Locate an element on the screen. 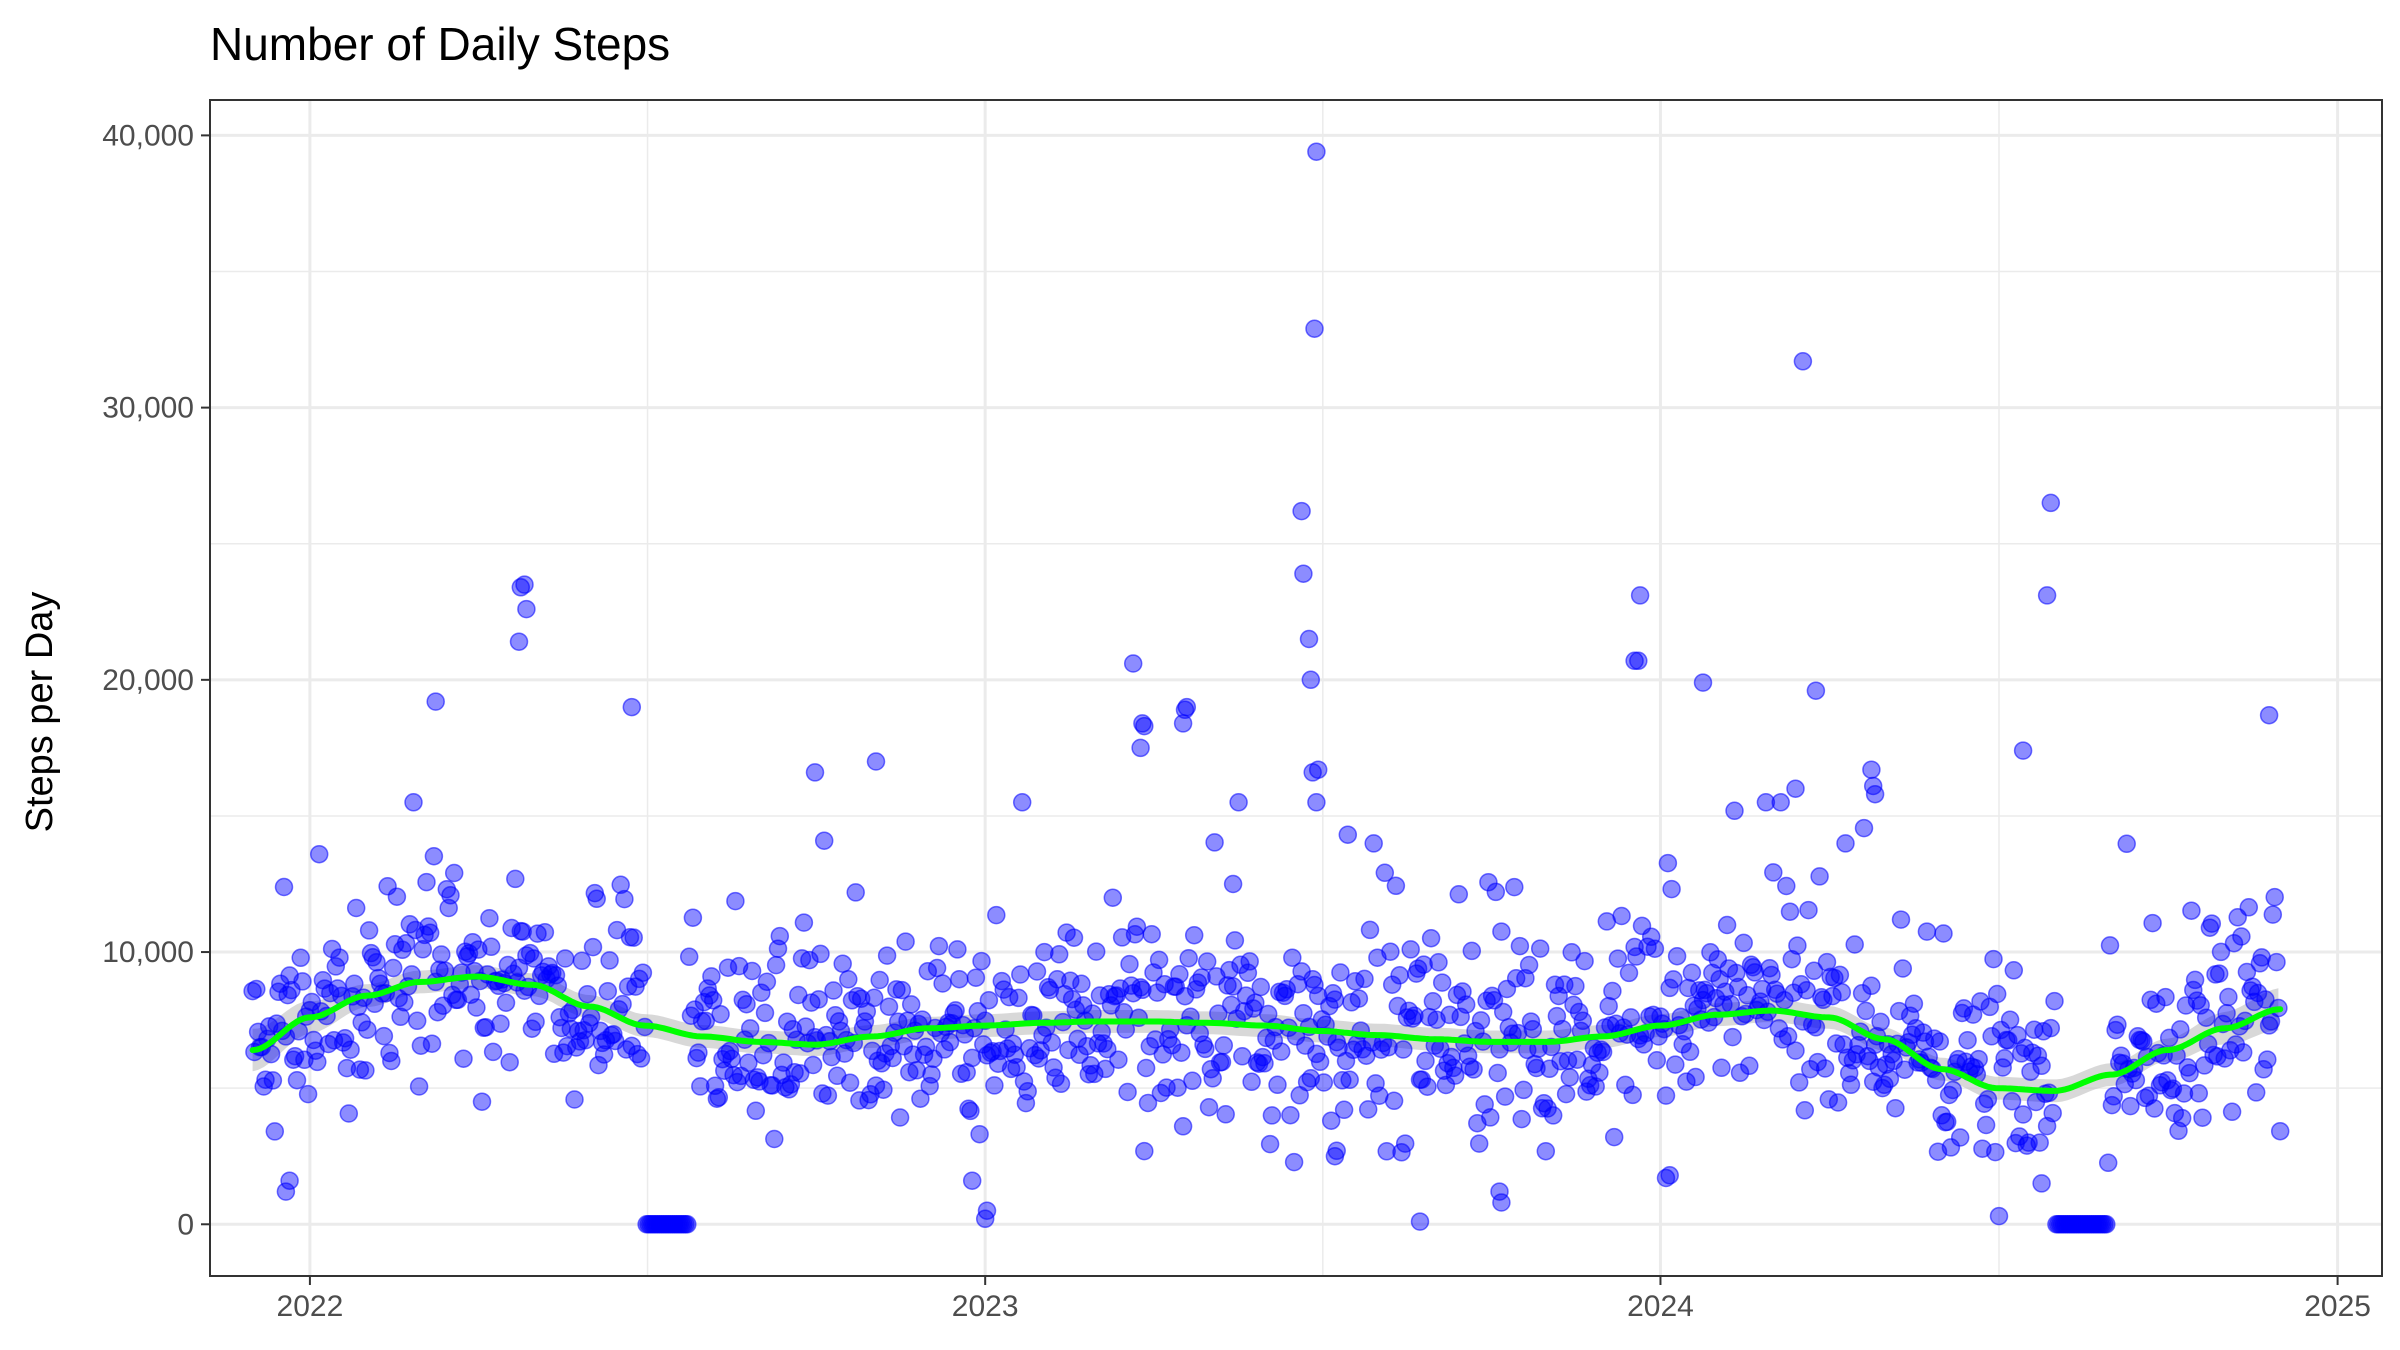  y-tick-label: 30,000 is located at coordinates (148, 408).